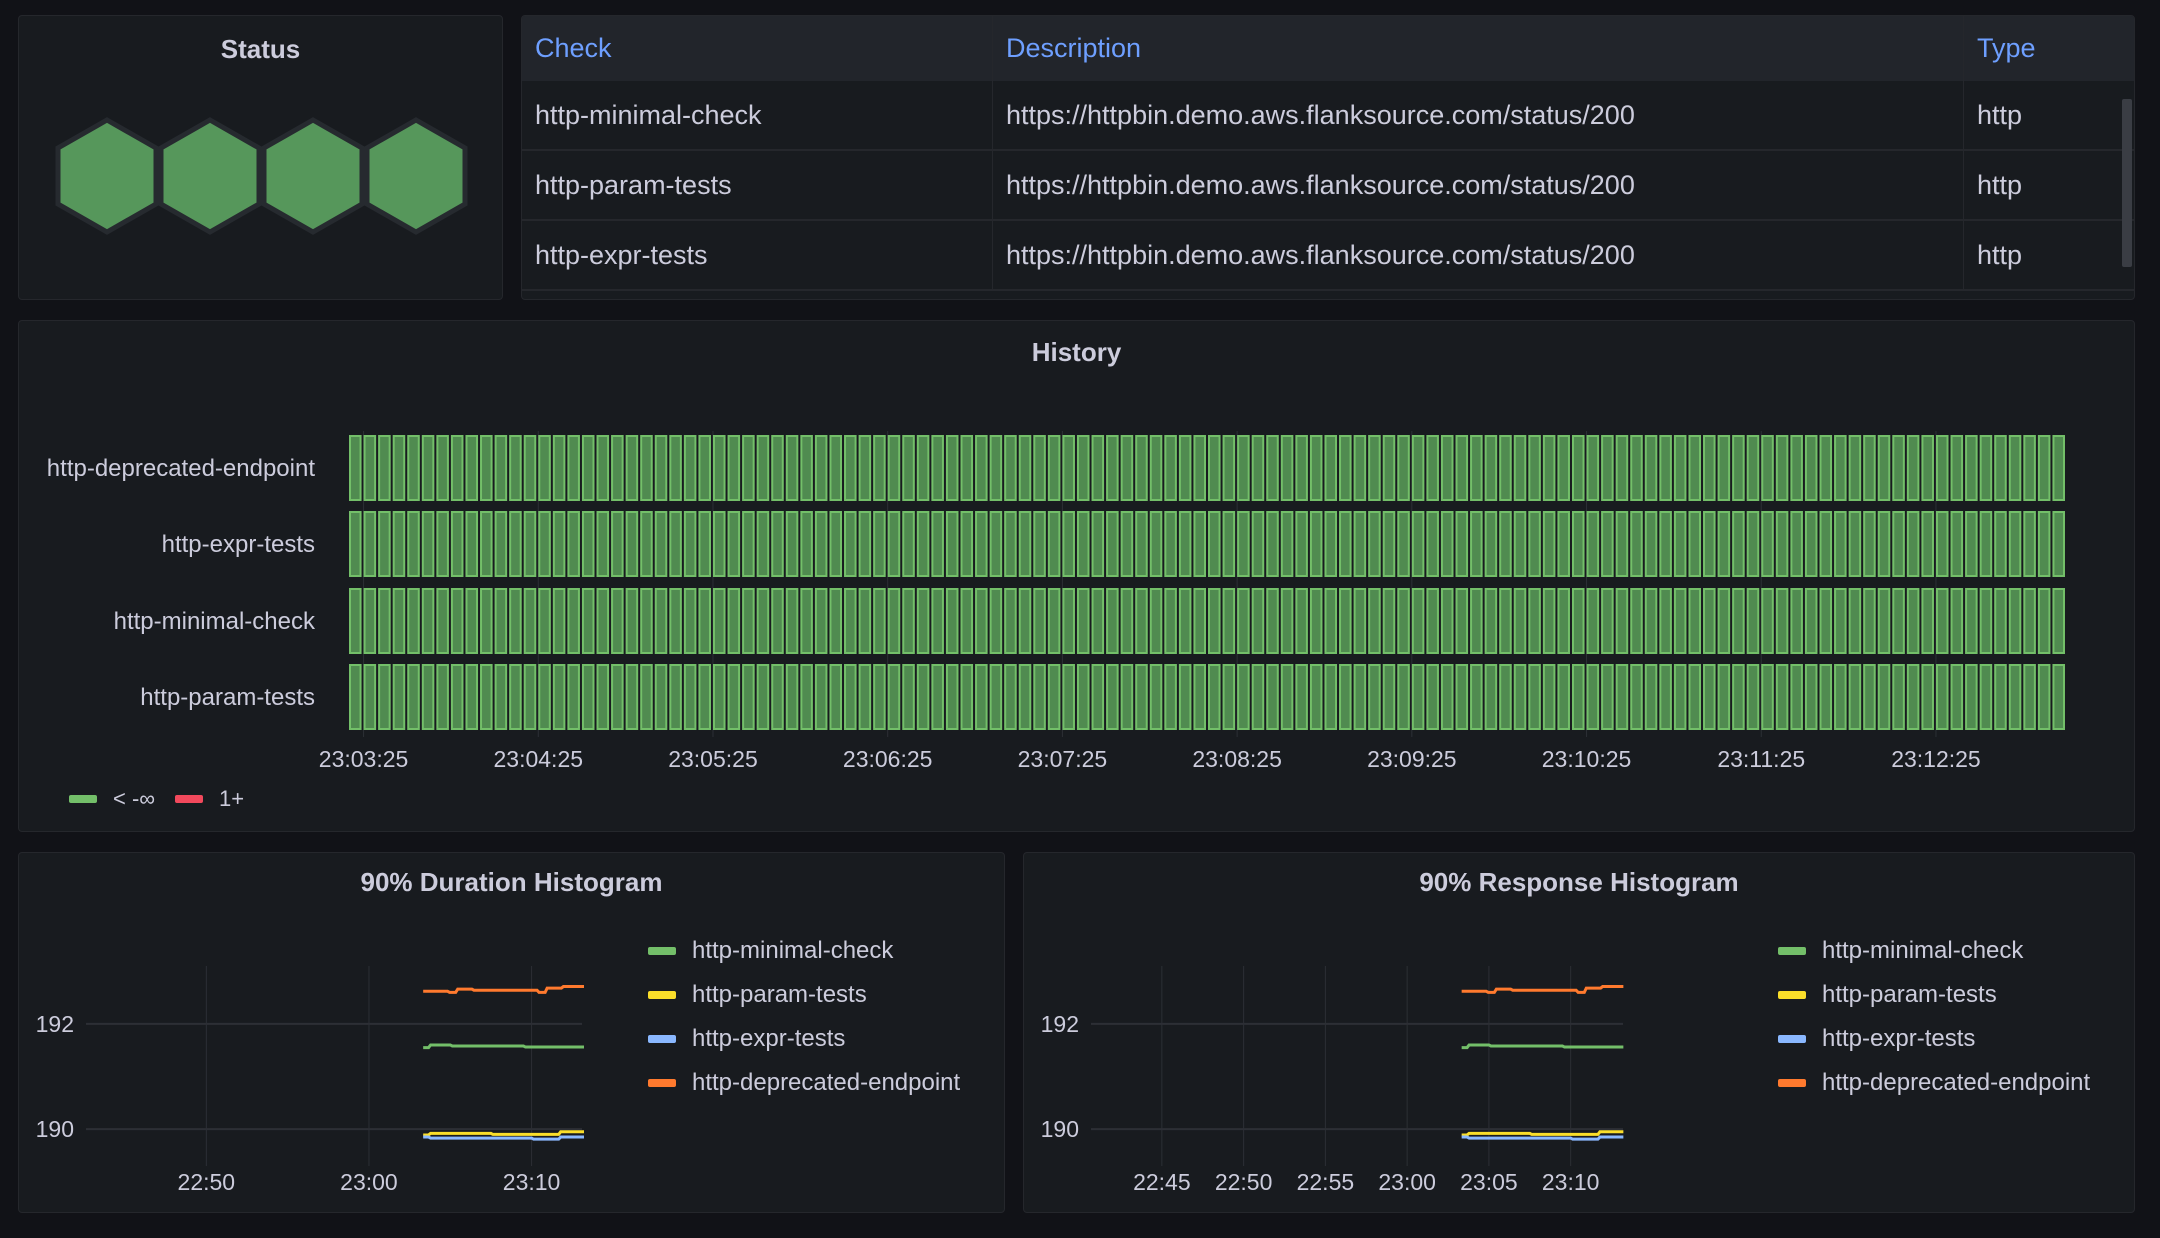 Image resolution: width=2160 pixels, height=1238 pixels. Describe the element at coordinates (1761, 759) in the screenshot. I see `x-tick-label: 23:11:25` at that location.